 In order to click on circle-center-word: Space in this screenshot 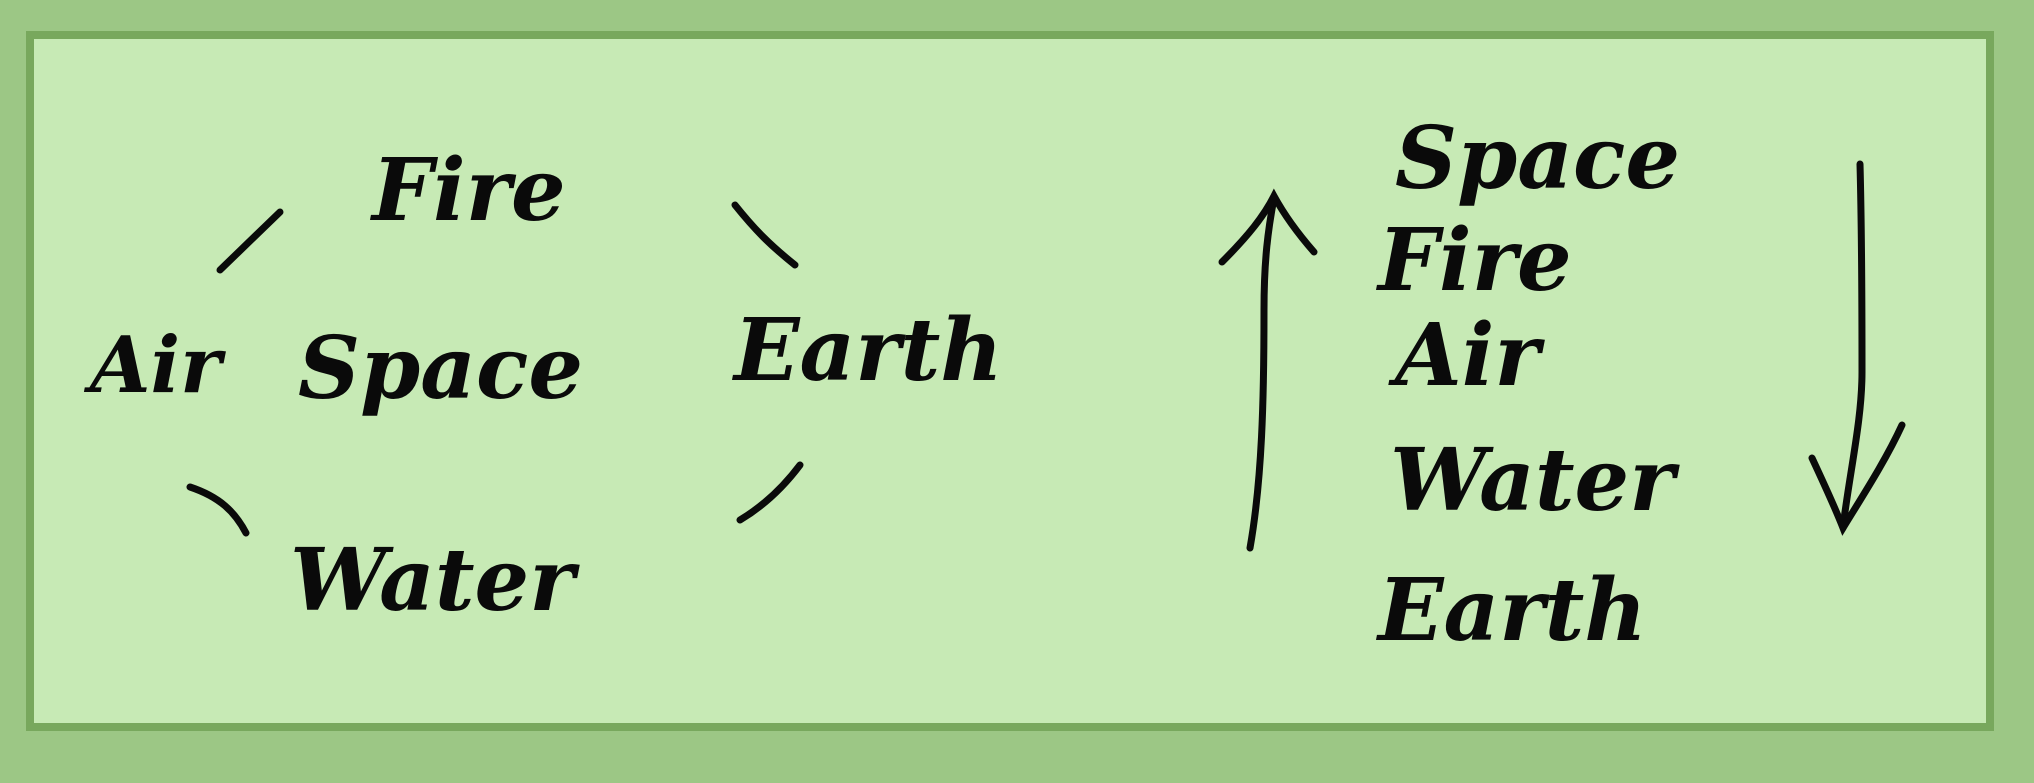, I will do `click(440, 368)`.